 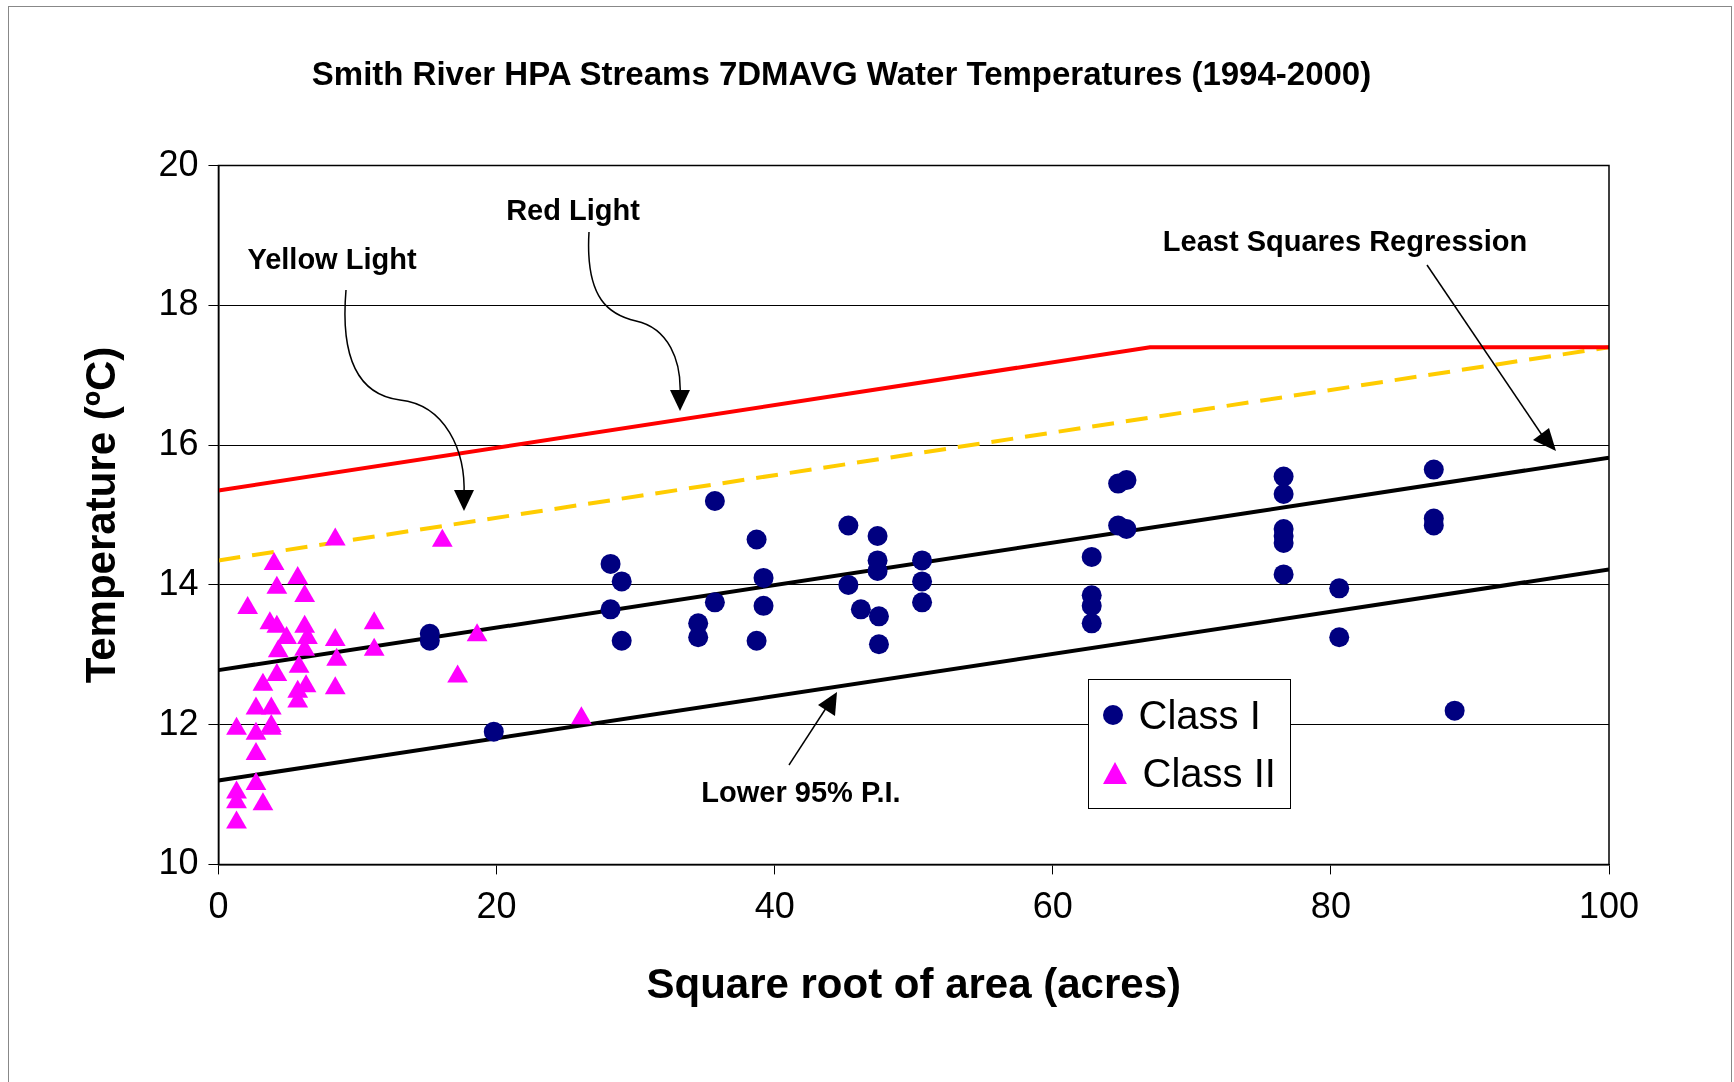 What do you see at coordinates (1209, 774) in the screenshot?
I see `legend-label: Class II` at bounding box center [1209, 774].